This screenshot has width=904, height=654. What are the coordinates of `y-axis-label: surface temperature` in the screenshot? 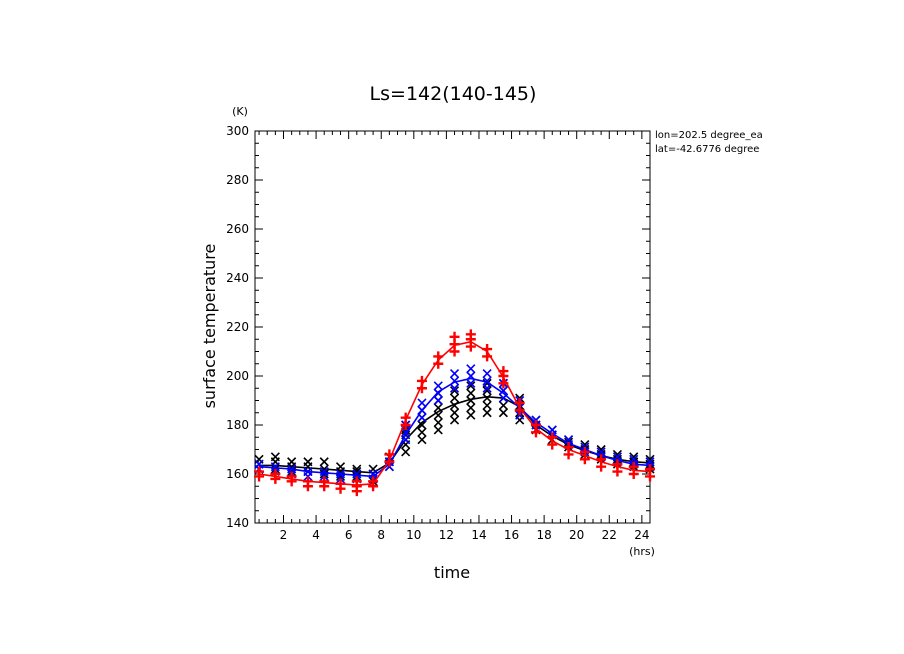 It's located at (209, 326).